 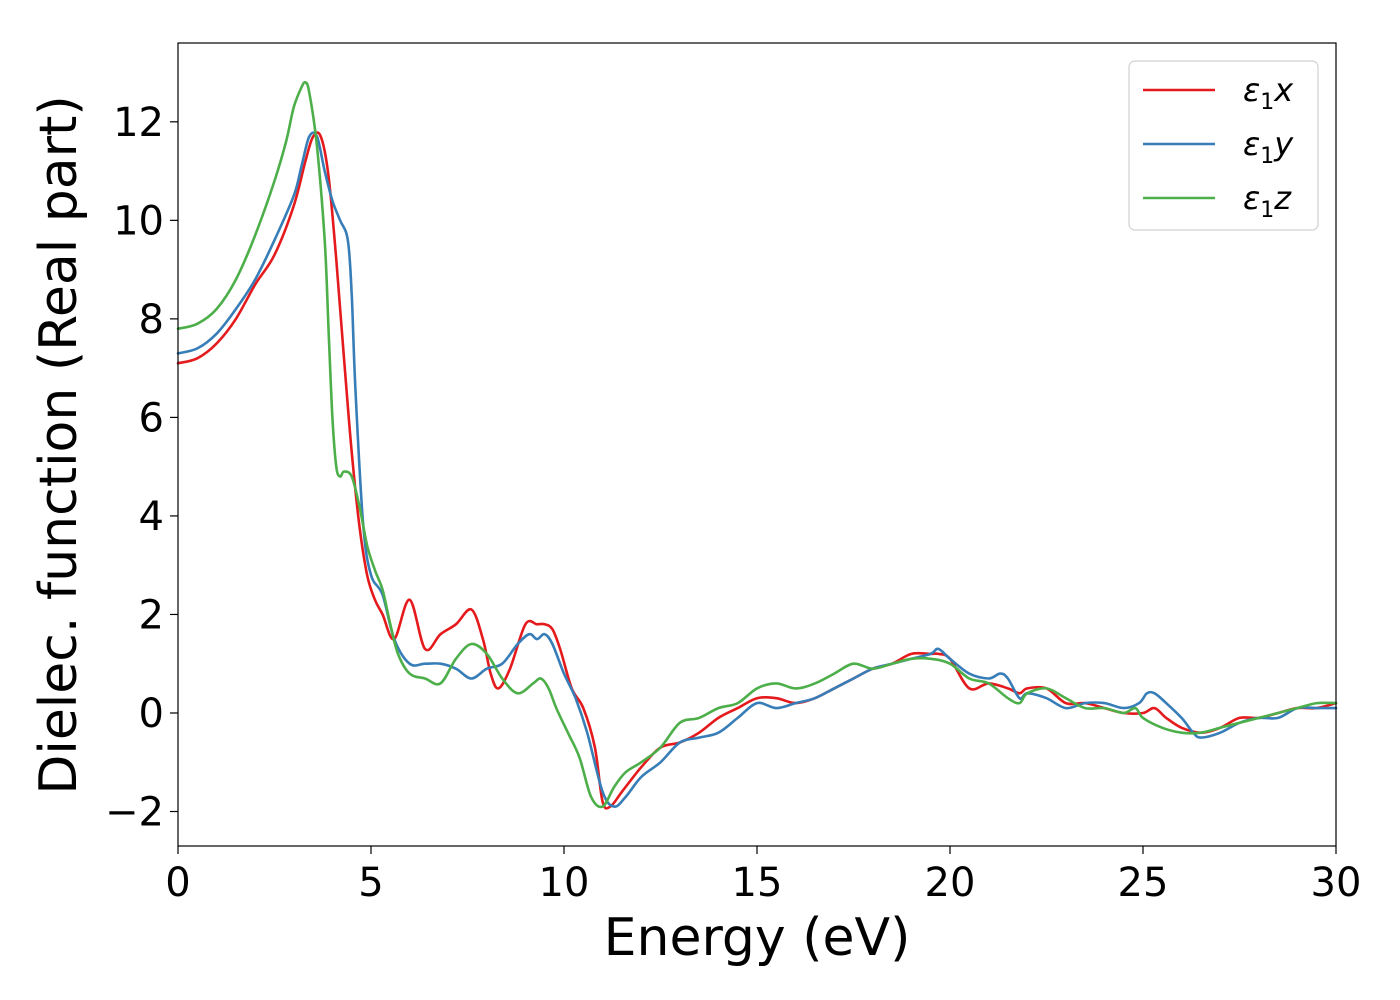 What do you see at coordinates (59, 444) in the screenshot?
I see `y-axis-title: Dielec. function (Real part)` at bounding box center [59, 444].